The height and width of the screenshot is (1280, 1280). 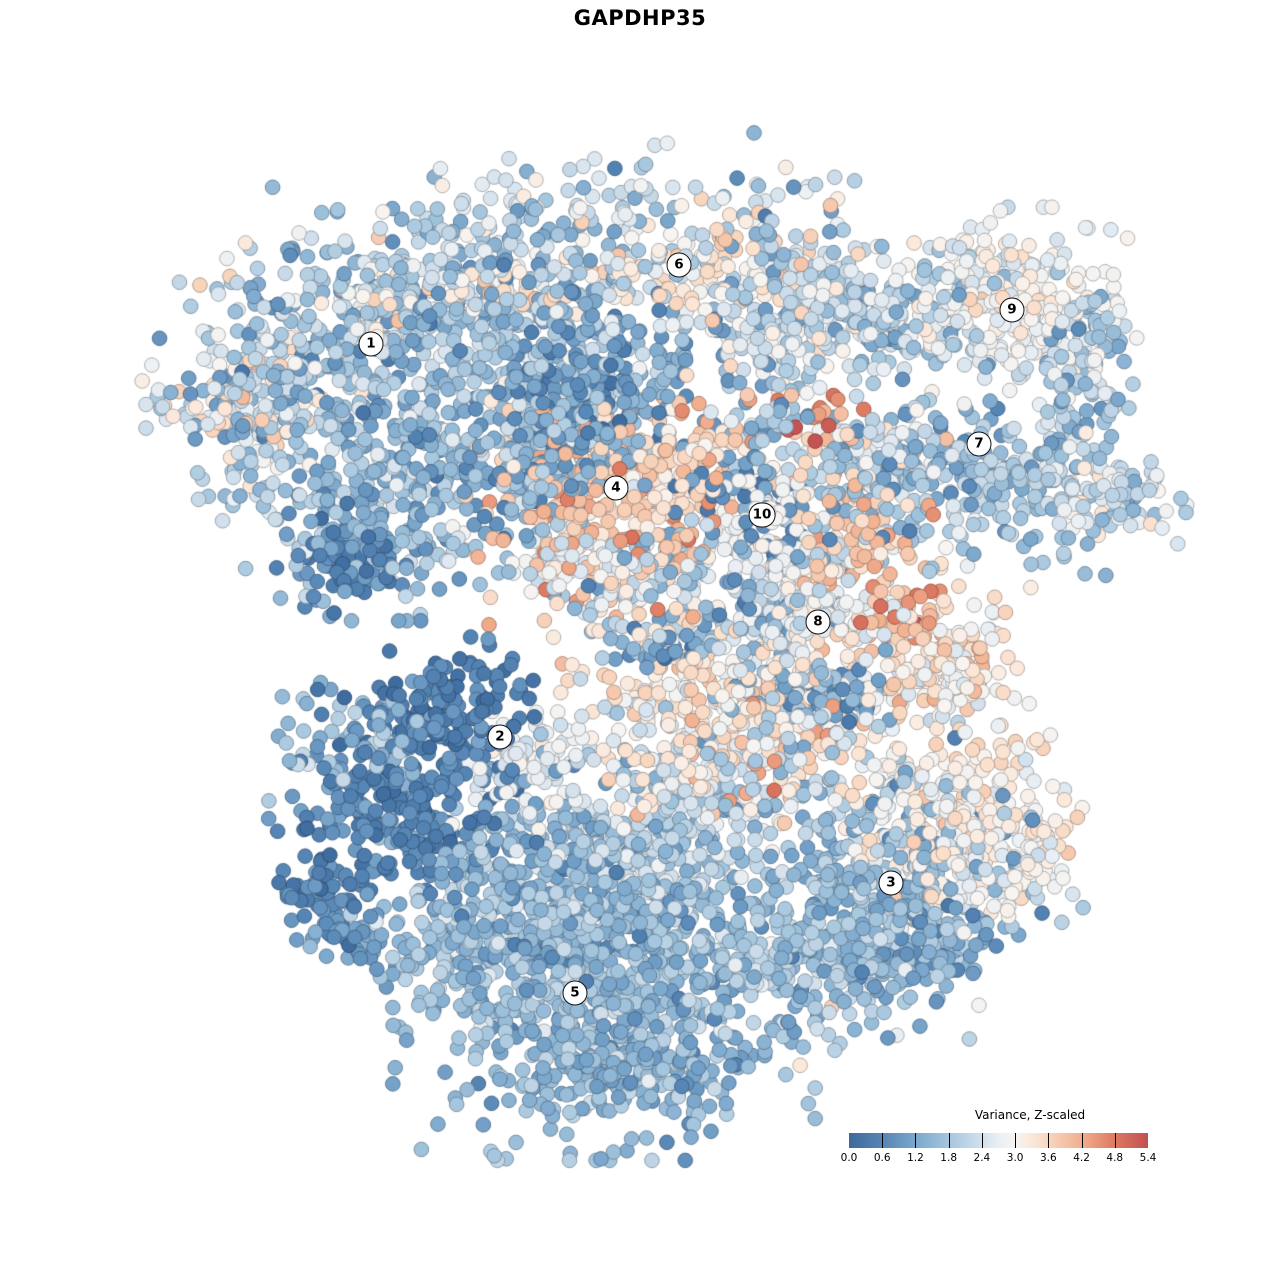 What do you see at coordinates (1115, 1158) in the screenshot?
I see `colorbar-tick-label: 4.8` at bounding box center [1115, 1158].